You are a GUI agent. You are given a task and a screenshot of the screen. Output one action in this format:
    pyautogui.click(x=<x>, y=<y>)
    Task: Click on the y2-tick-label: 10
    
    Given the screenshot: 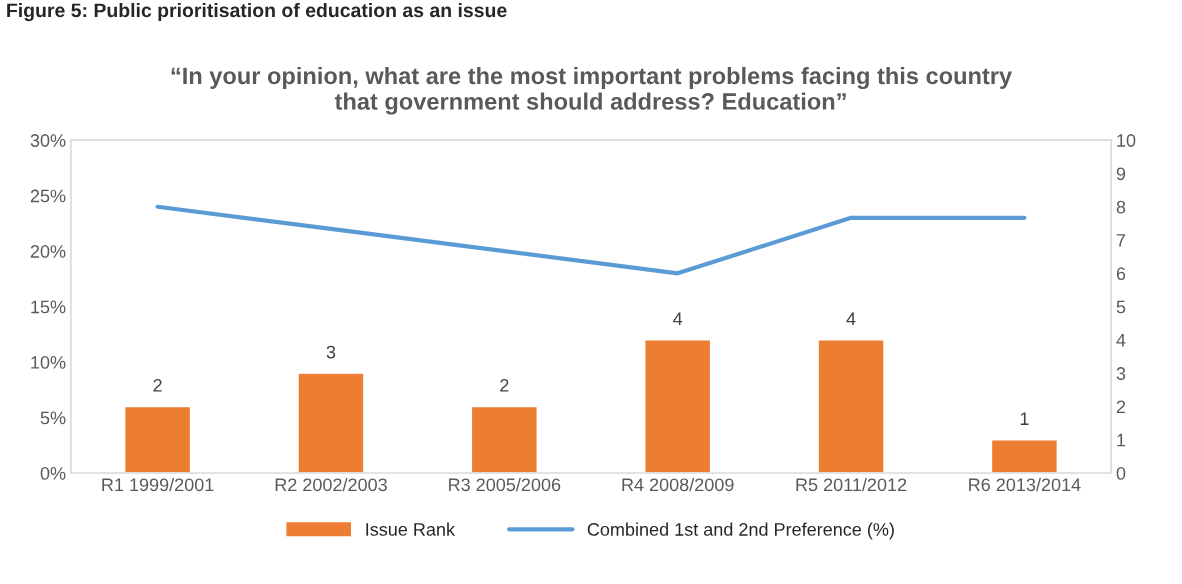 What is the action you would take?
    pyautogui.click(x=1126, y=140)
    